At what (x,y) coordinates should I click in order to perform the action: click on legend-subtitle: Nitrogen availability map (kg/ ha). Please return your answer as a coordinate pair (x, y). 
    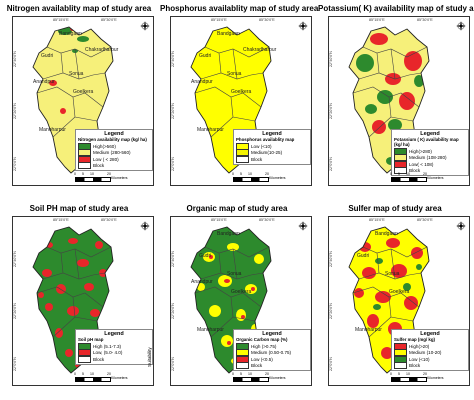
    Looking at the image, I should click on (112, 139).